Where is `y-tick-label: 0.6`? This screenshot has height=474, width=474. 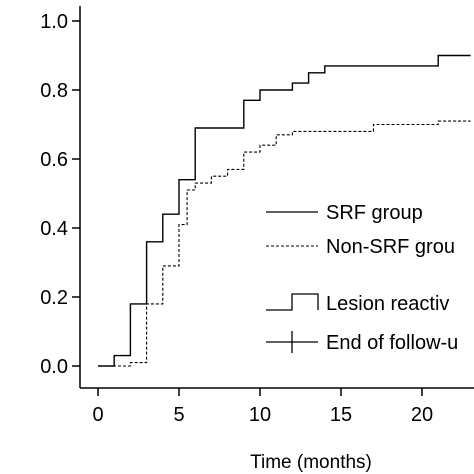 y-tick-label: 0.6 is located at coordinates (54, 160).